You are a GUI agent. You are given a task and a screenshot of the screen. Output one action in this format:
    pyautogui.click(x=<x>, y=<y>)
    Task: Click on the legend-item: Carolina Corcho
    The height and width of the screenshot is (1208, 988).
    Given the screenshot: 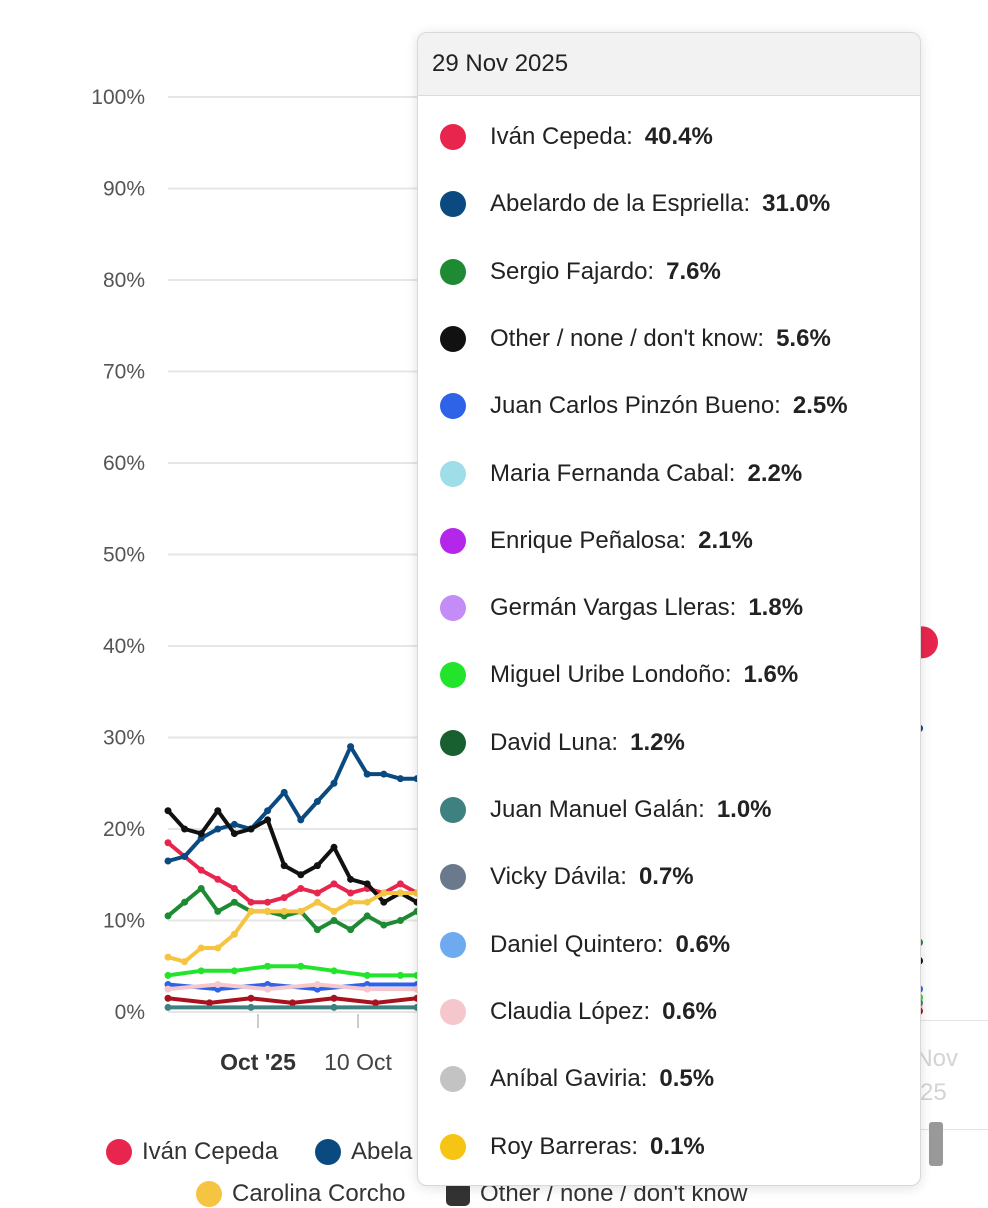 What is the action you would take?
    pyautogui.click(x=300, y=1194)
    